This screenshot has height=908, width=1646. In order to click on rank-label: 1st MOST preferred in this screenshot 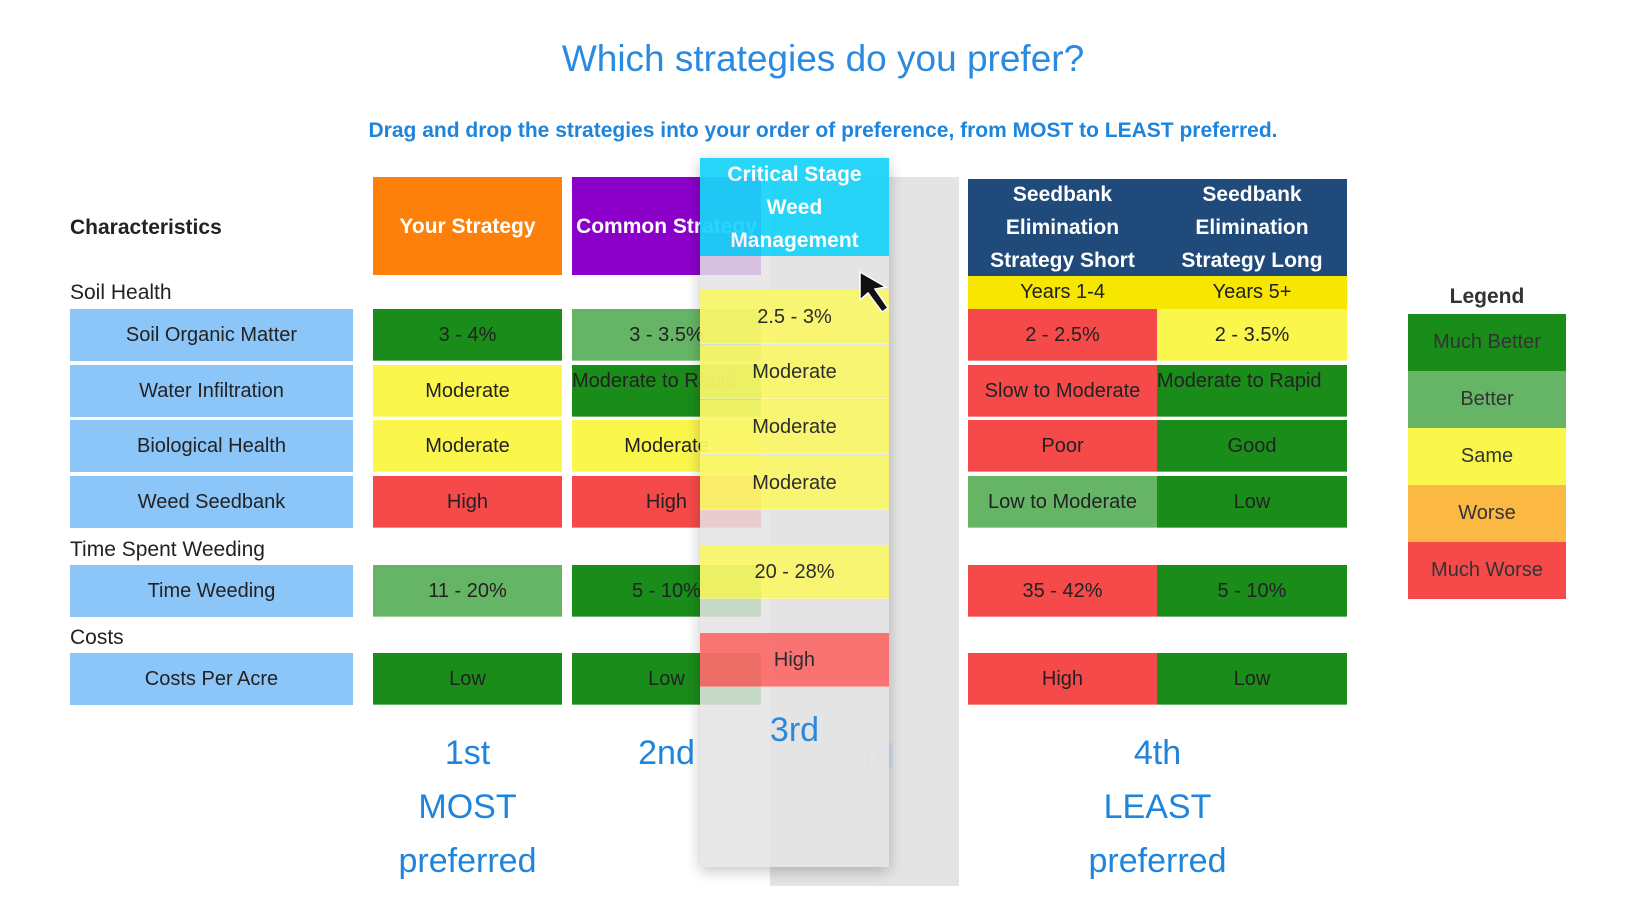, I will do `click(467, 807)`.